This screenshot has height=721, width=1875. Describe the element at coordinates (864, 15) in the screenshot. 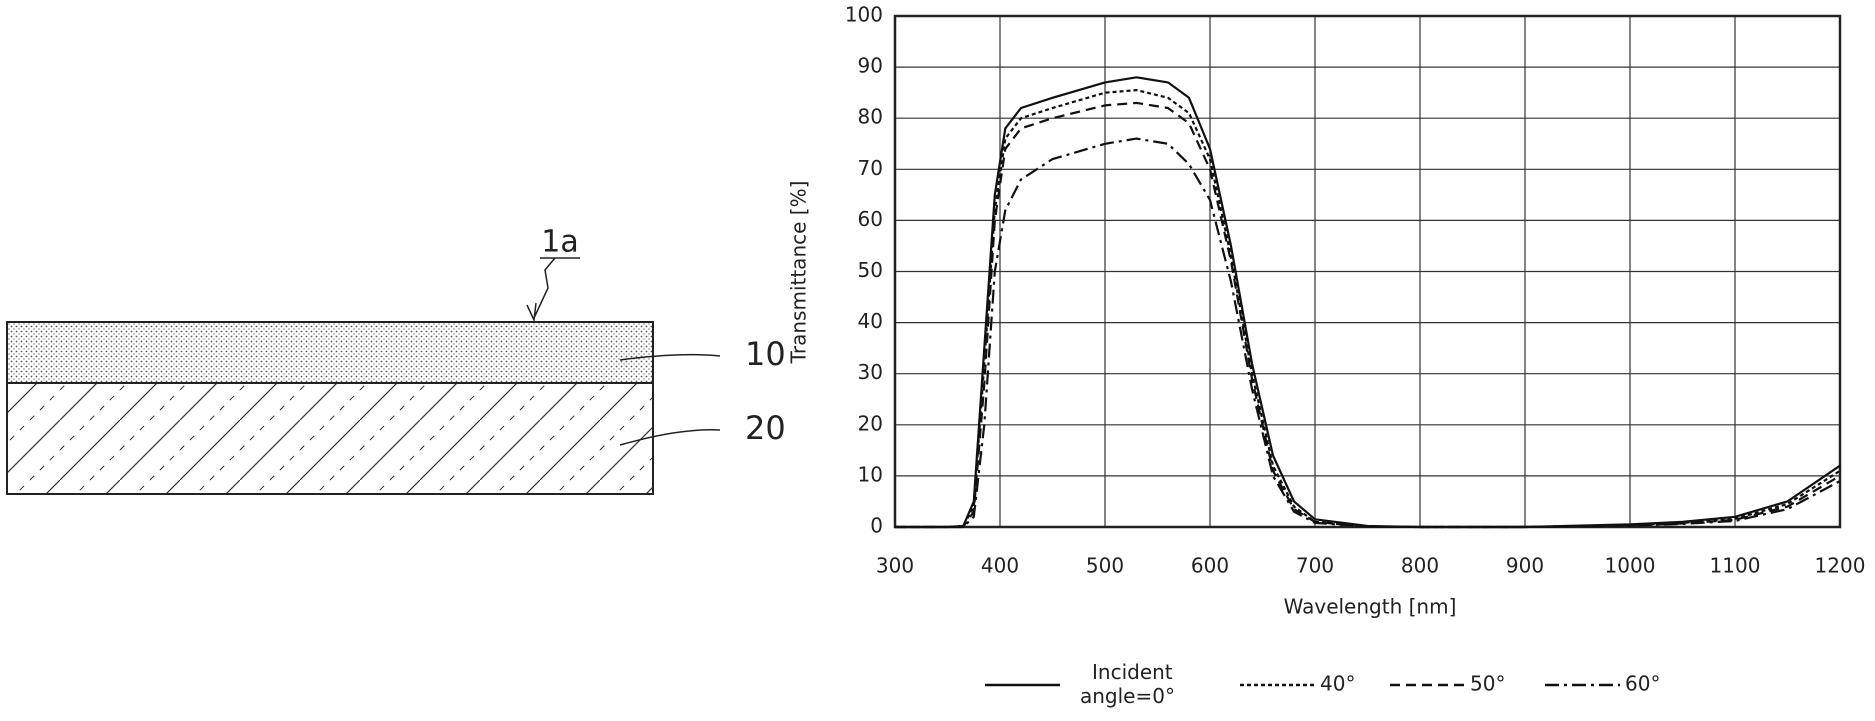

I see `y-tick-label: 100` at that location.